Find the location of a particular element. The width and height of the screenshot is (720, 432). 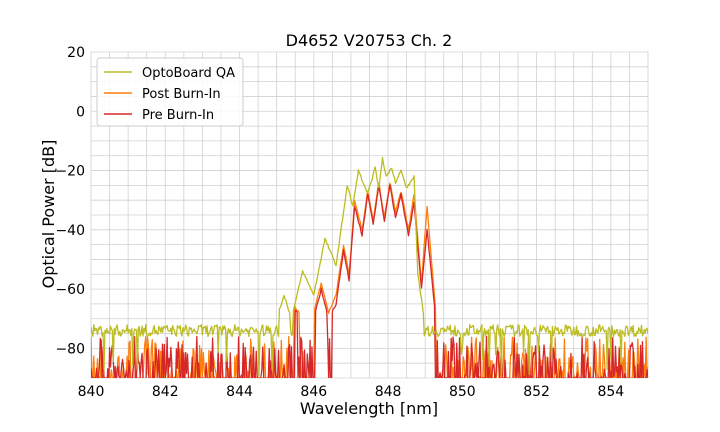

x-tick-label: 842 is located at coordinates (165, 392).